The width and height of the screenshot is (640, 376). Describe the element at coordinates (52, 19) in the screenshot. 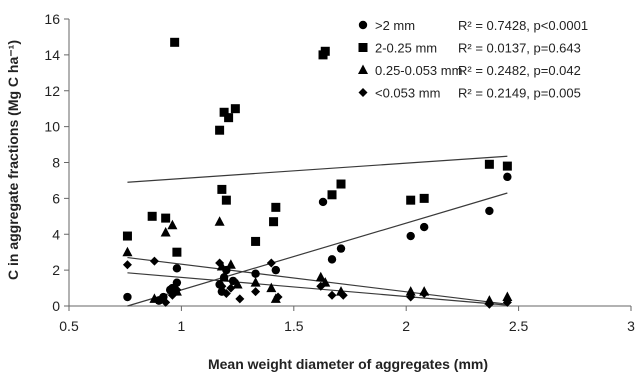

I see `y-tick-label: 16` at that location.